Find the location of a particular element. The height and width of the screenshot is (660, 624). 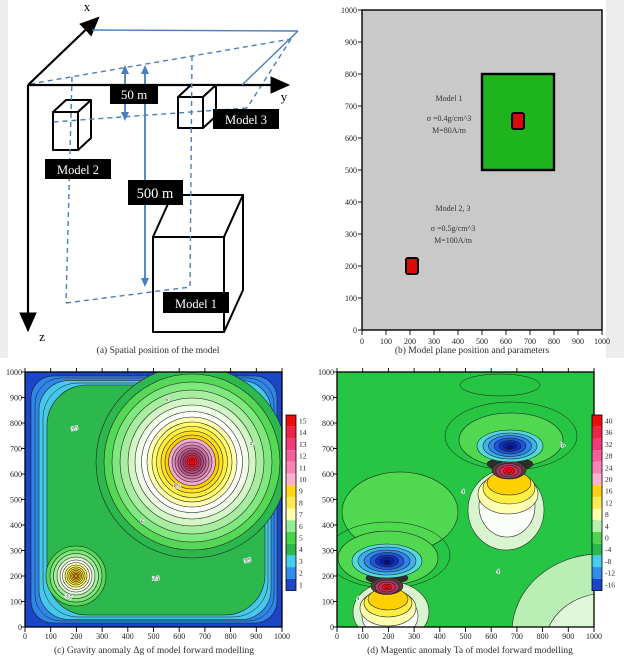

svg-text: 12 is located at coordinates (303, 456).